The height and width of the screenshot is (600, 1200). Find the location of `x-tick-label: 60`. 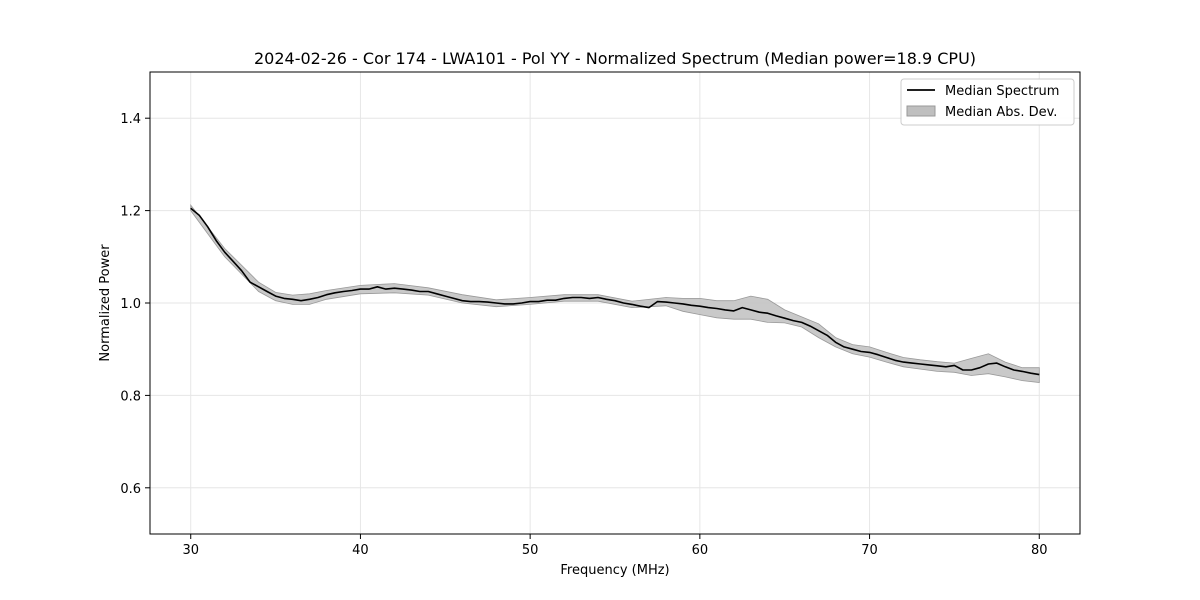

x-tick-label: 60 is located at coordinates (700, 550).